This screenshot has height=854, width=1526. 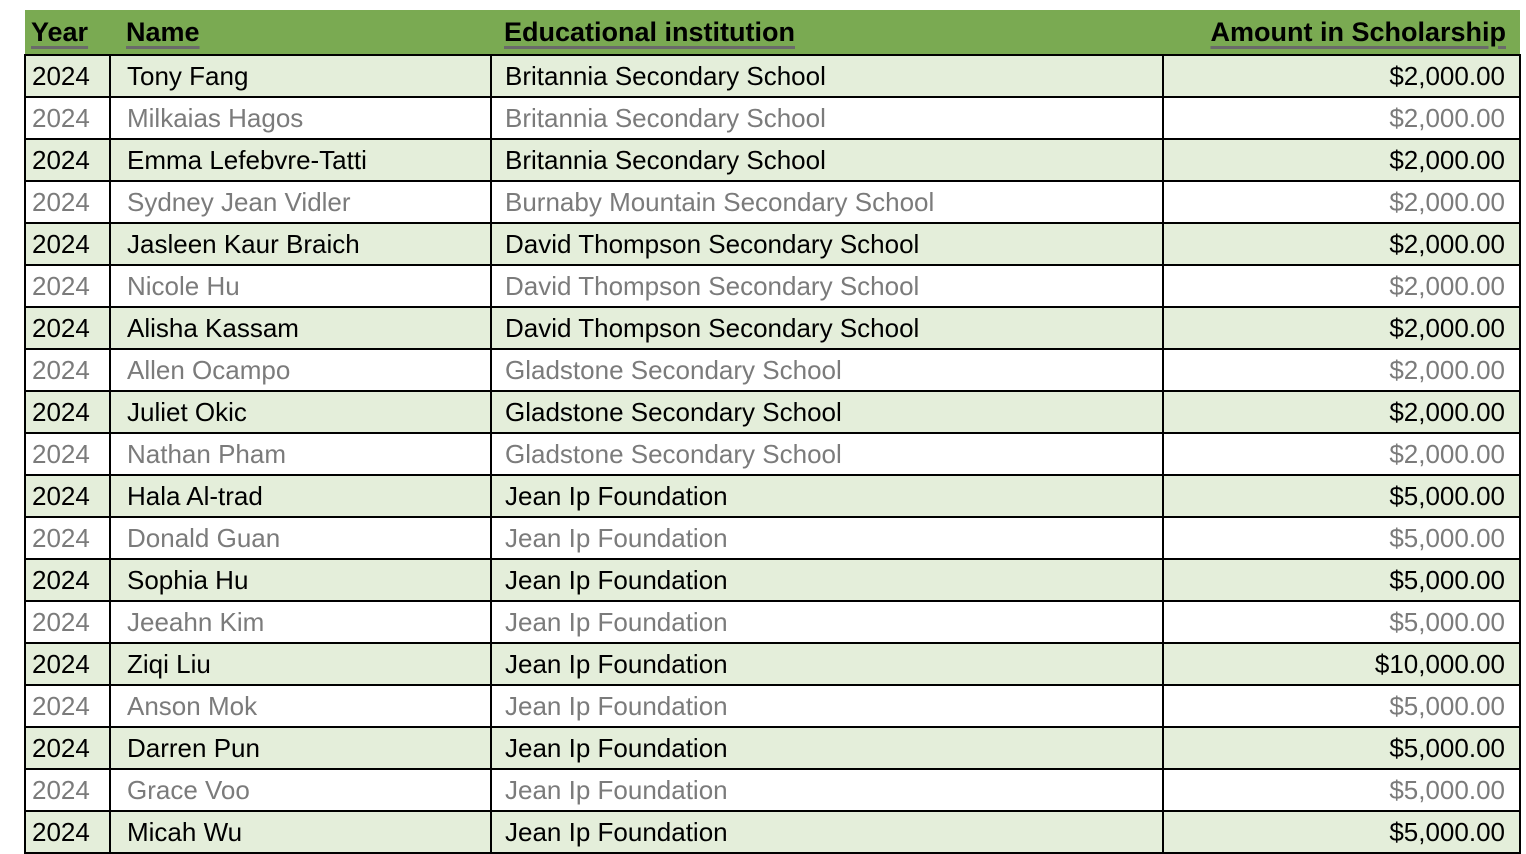 I want to click on cell-name: Tony Fang, so click(x=300, y=76).